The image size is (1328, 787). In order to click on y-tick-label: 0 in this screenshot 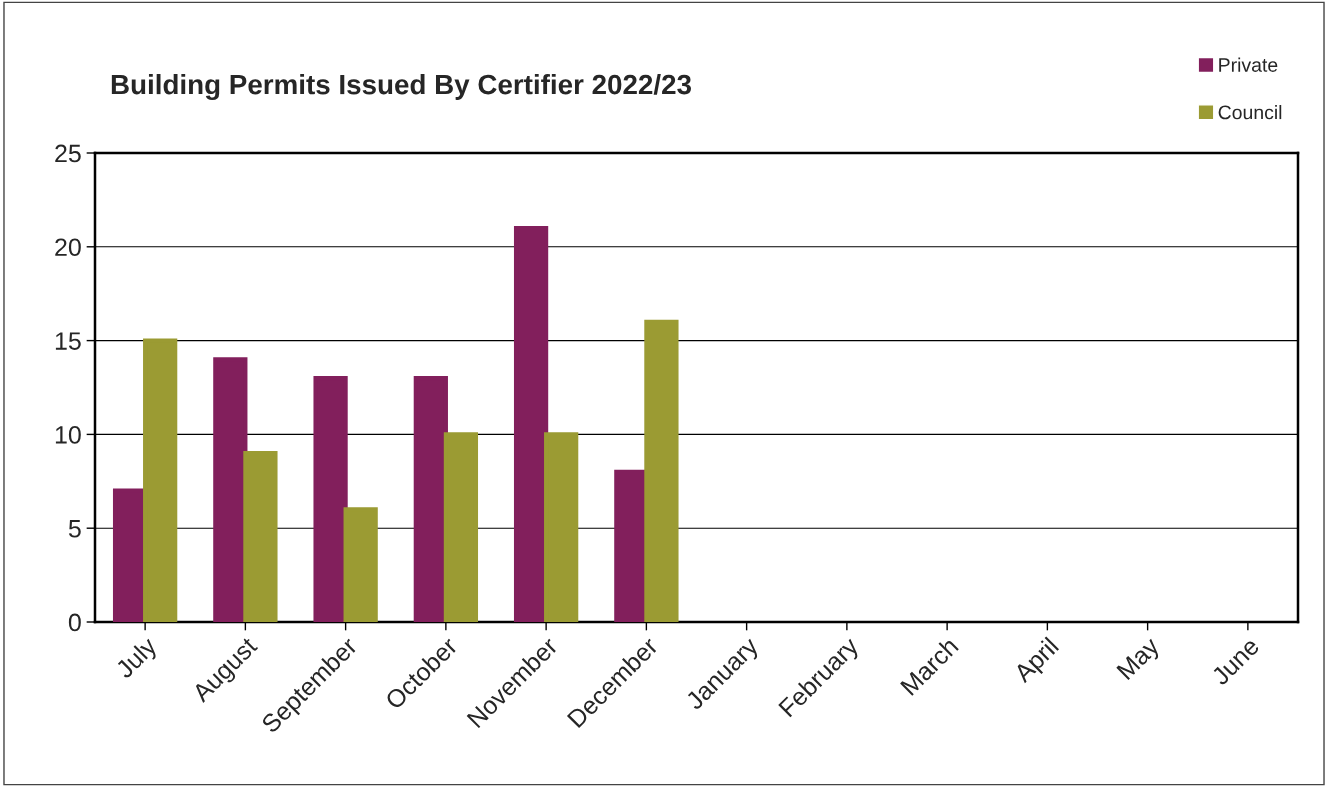, I will do `click(74, 622)`.